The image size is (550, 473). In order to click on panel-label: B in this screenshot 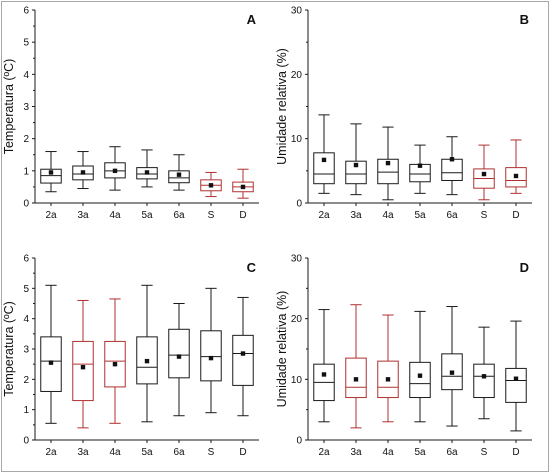, I will do `click(524, 19)`.